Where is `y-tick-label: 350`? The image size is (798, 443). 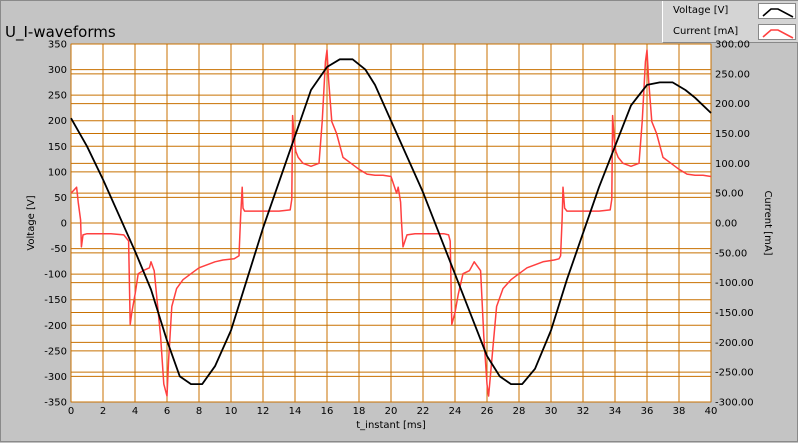
y-tick-label: 350 is located at coordinates (57, 45).